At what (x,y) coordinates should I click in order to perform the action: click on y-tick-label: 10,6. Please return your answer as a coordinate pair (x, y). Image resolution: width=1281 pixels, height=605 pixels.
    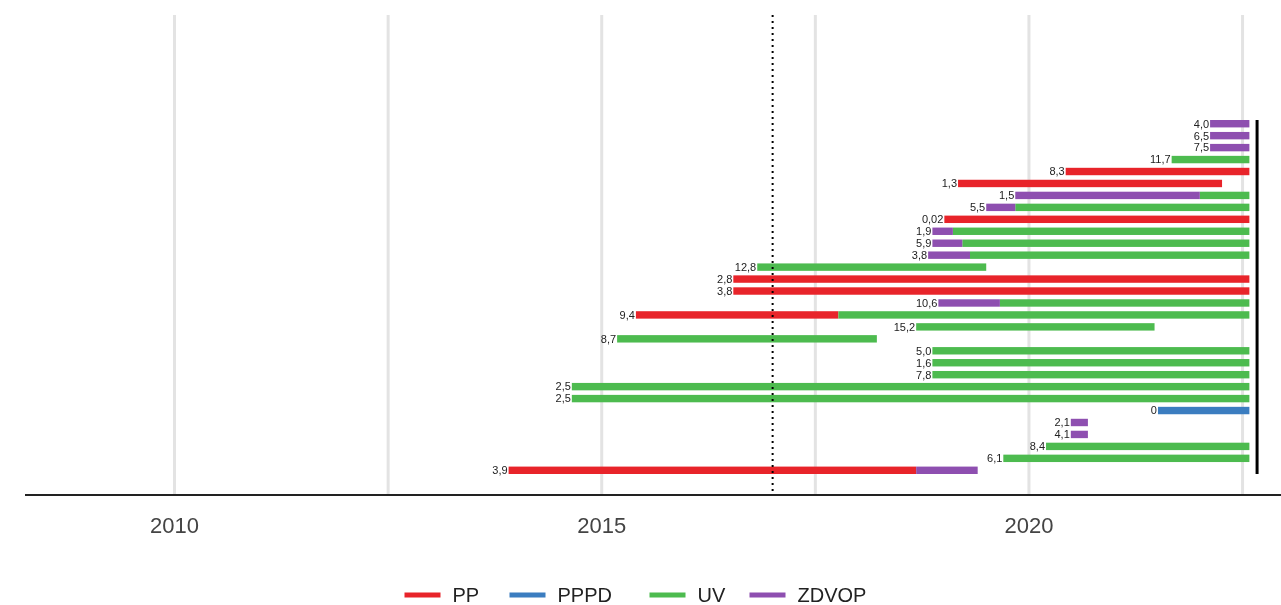
    Looking at the image, I should click on (926, 302).